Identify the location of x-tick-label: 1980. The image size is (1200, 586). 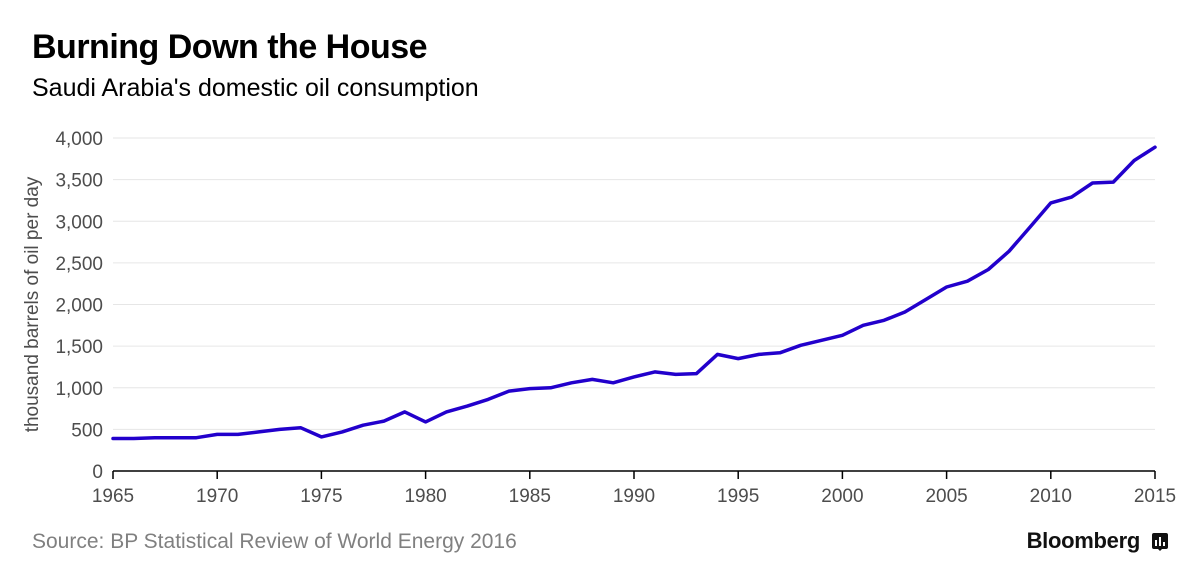
(425, 496).